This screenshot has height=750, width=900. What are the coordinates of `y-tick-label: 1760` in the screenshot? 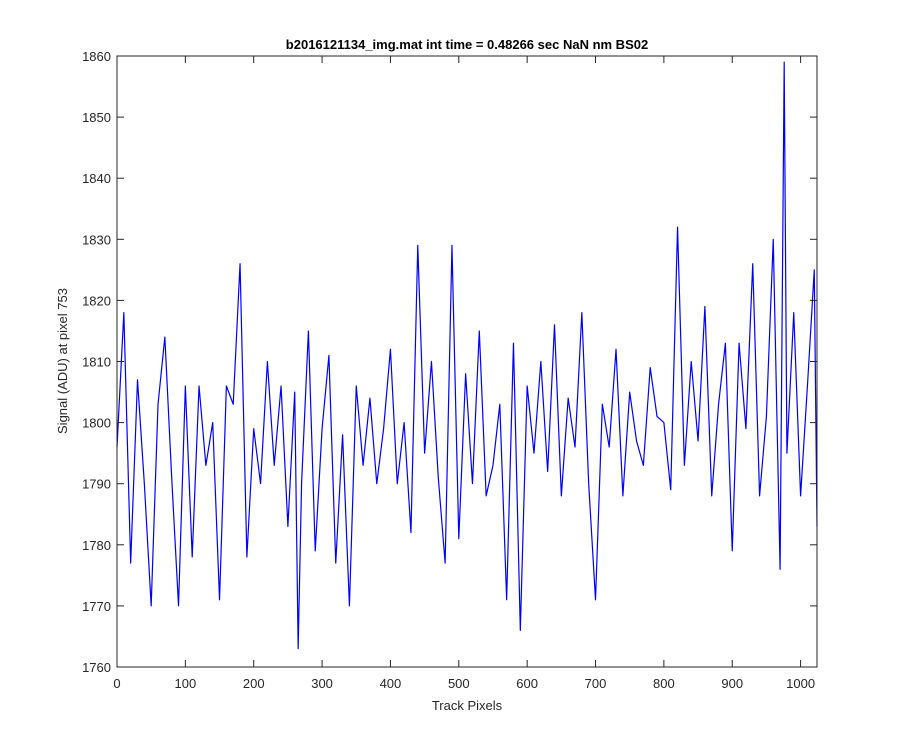 It's located at (96, 667).